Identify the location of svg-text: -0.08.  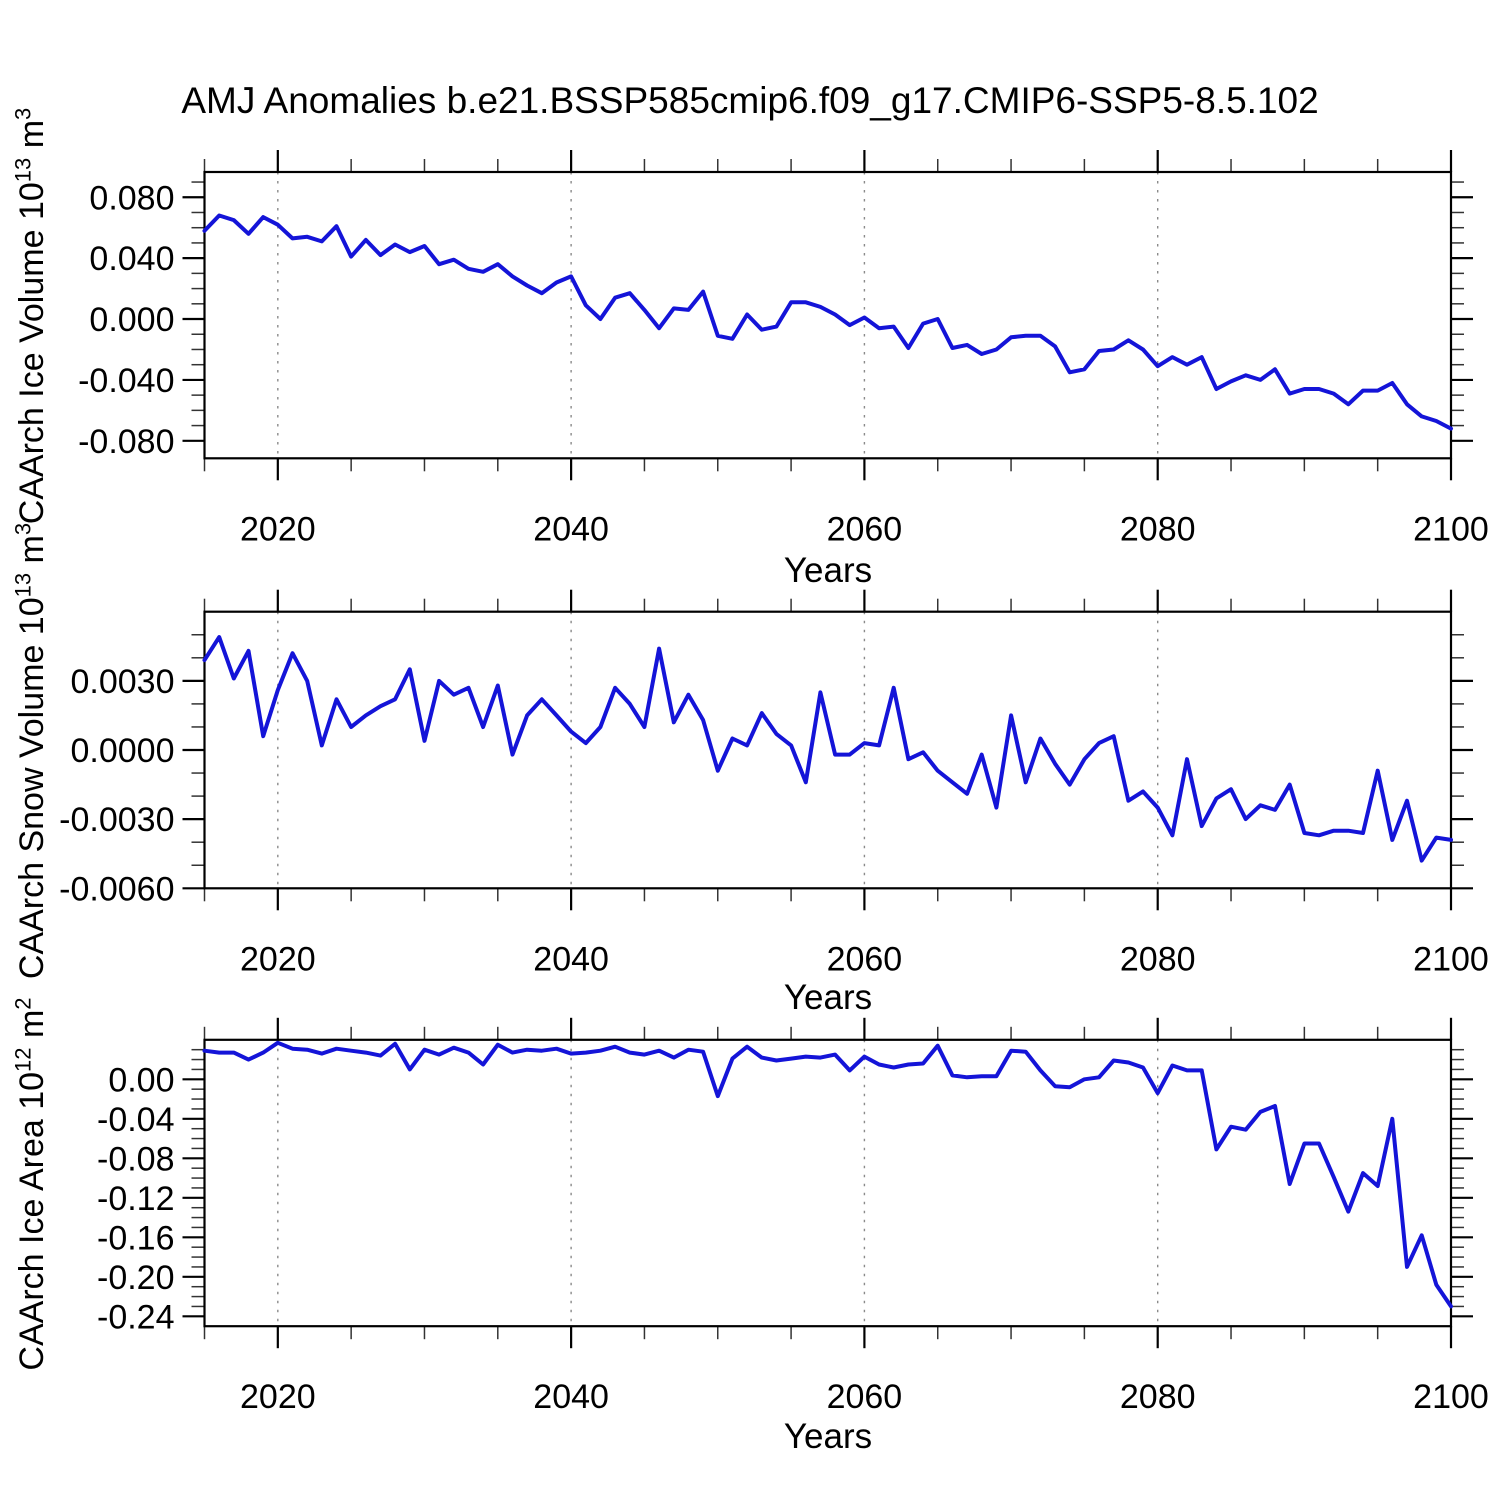
(136, 1159).